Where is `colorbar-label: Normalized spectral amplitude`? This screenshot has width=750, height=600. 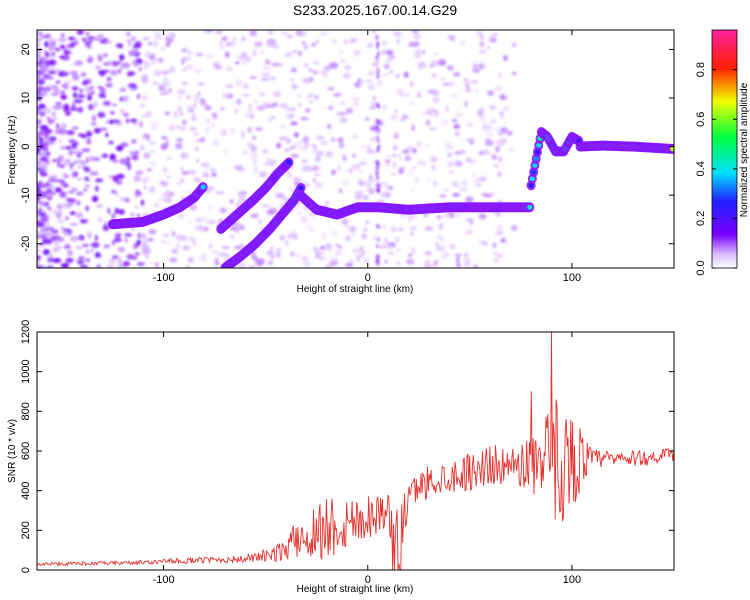
colorbar-label: Normalized spectral amplitude is located at coordinates (744, 149).